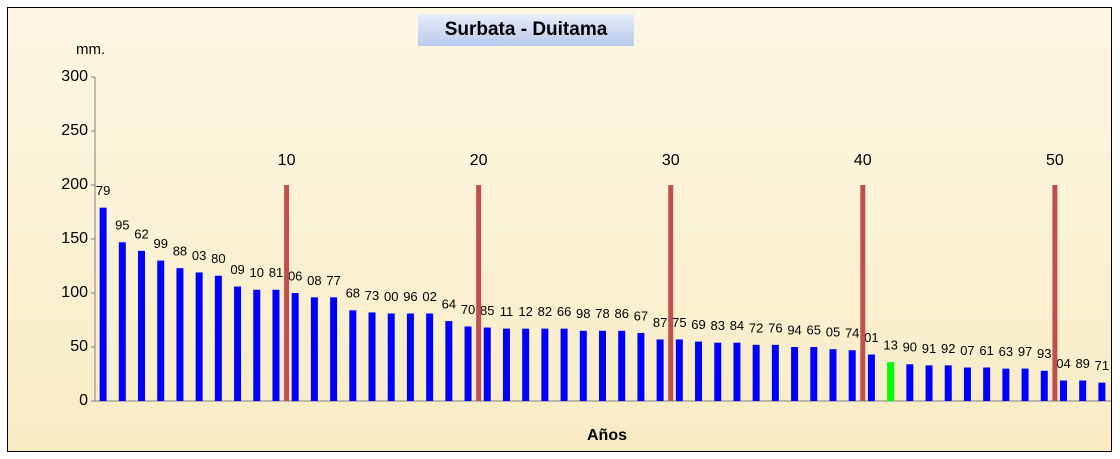 This screenshot has height=459, width=1120. Describe the element at coordinates (890, 345) in the screenshot. I see `bar-year-label: 13` at that location.